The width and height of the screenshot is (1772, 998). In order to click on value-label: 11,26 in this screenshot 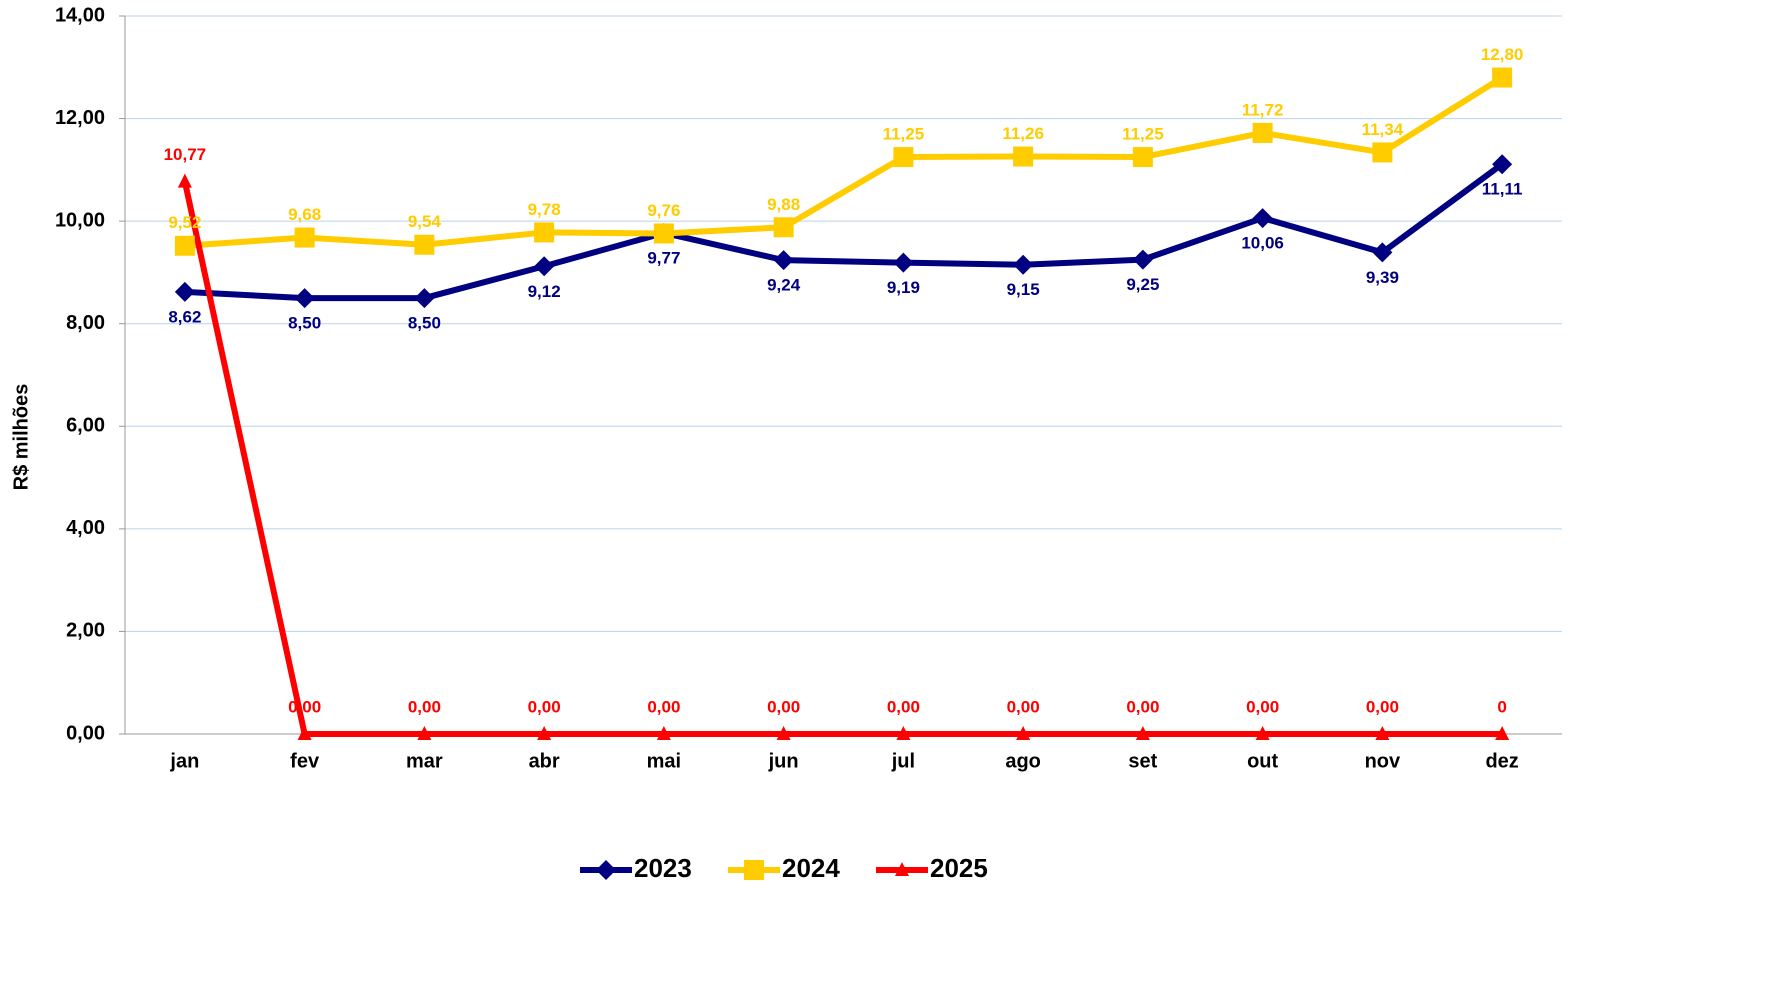, I will do `click(1023, 133)`.